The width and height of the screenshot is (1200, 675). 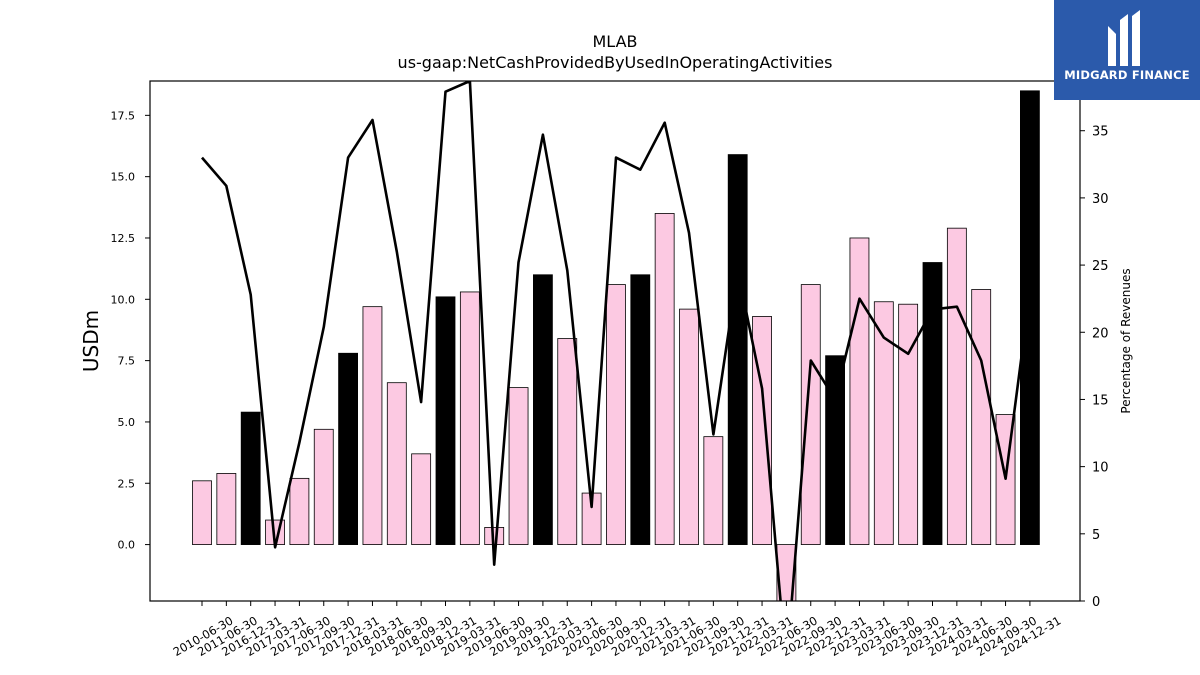 What do you see at coordinates (615, 41) in the screenshot?
I see `chart-title: MLAB` at bounding box center [615, 41].